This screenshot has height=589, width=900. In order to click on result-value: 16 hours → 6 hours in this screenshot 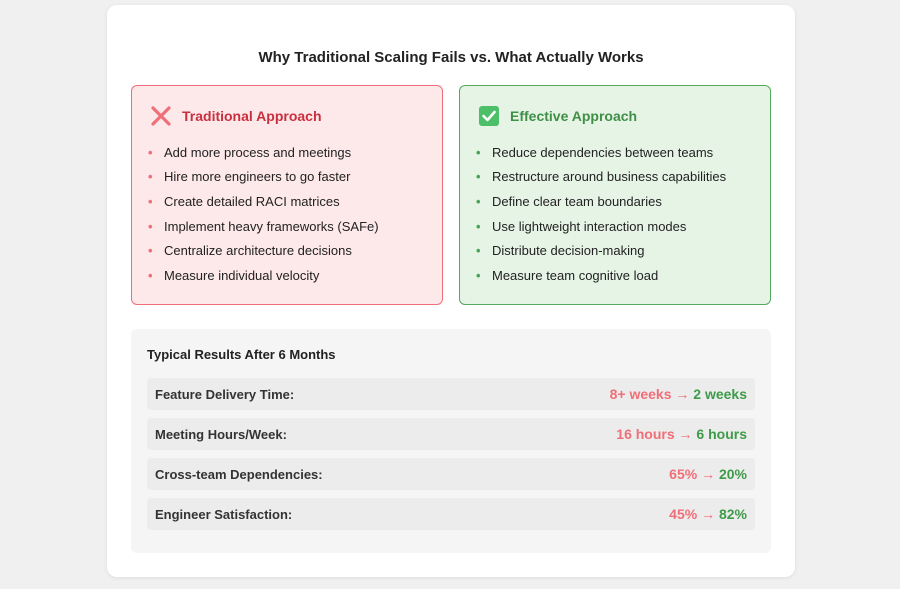, I will do `click(681, 434)`.